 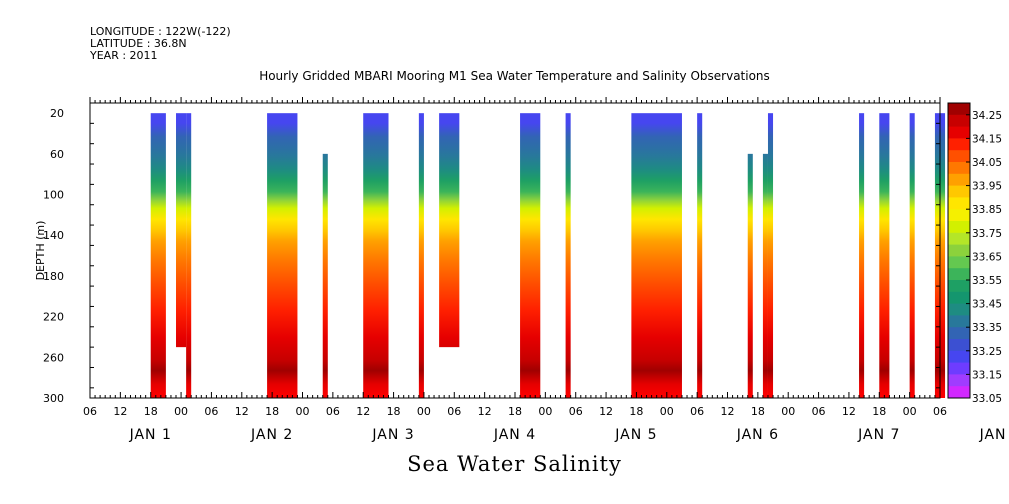 I want to click on x-day-label: JAN 7, so click(x=878, y=435).